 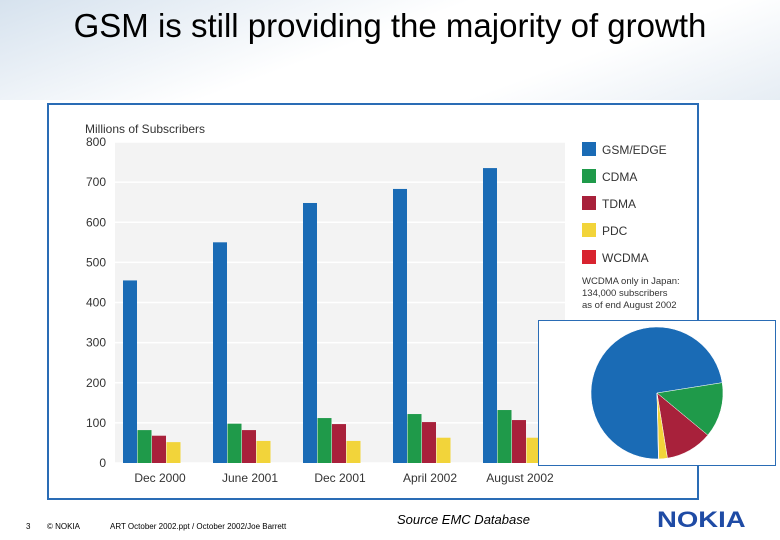 I want to click on bar-pdc-dec-2001, so click(x=353, y=451).